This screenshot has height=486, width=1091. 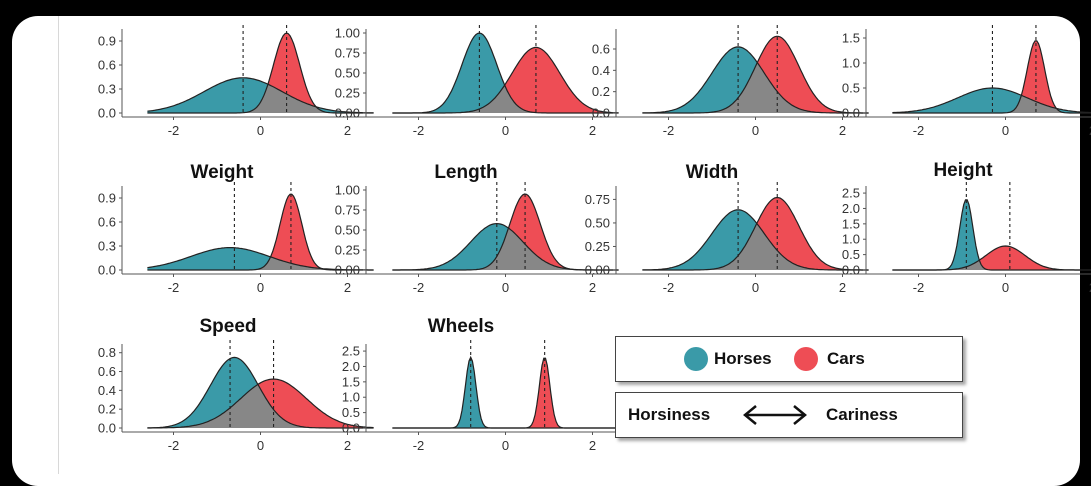 I want to click on y-tick-label: 1.00, so click(x=347, y=33).